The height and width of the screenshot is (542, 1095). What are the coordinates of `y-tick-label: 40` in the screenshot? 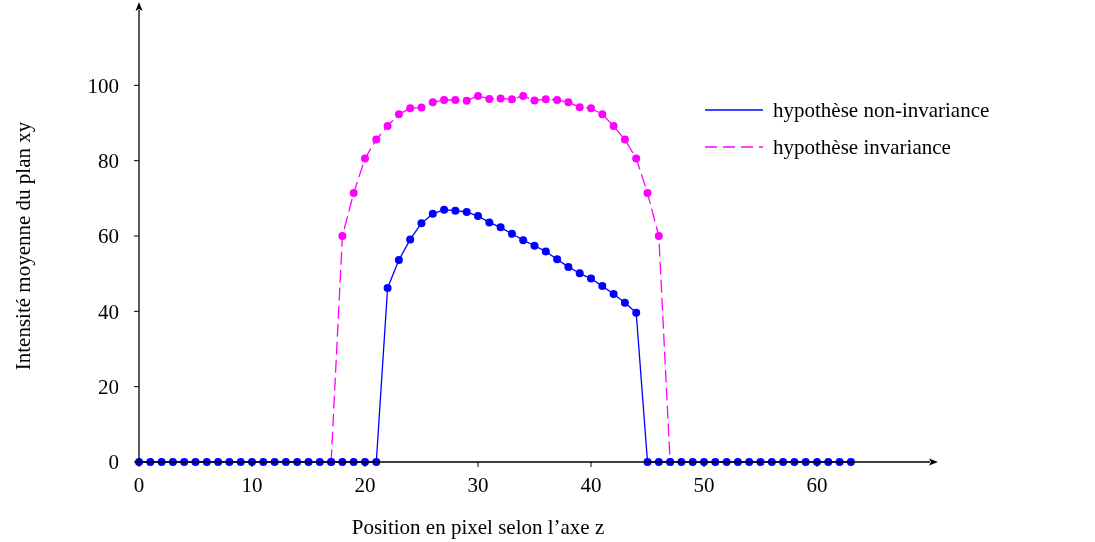 It's located at (108, 311).